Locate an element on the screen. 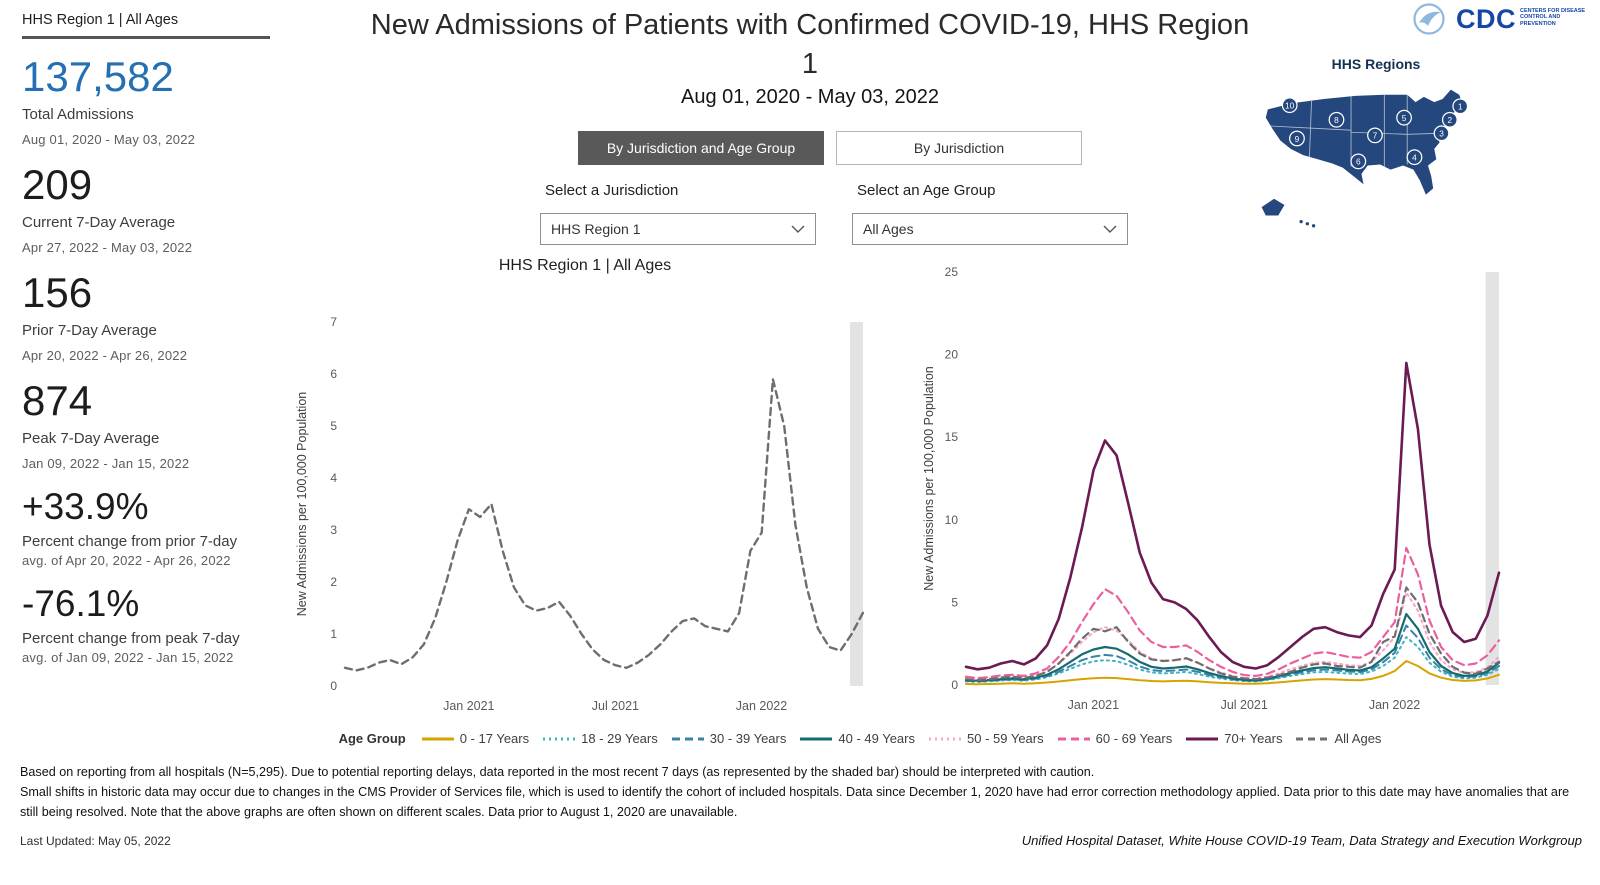  region-number: 9 is located at coordinates (1297, 139).